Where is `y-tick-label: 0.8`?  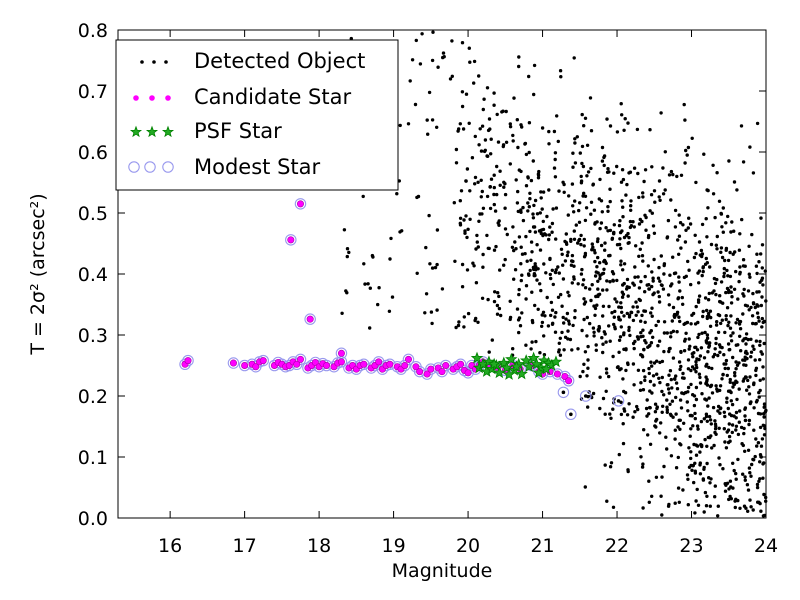 y-tick-label: 0.8 is located at coordinates (93, 31).